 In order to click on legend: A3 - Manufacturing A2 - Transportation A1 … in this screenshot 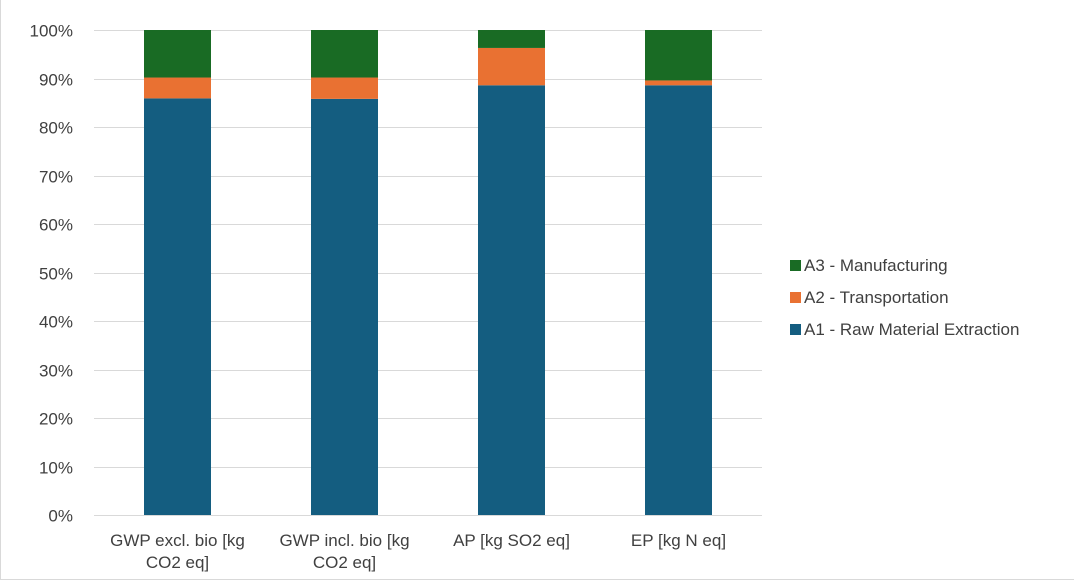, I will do `click(904, 297)`.